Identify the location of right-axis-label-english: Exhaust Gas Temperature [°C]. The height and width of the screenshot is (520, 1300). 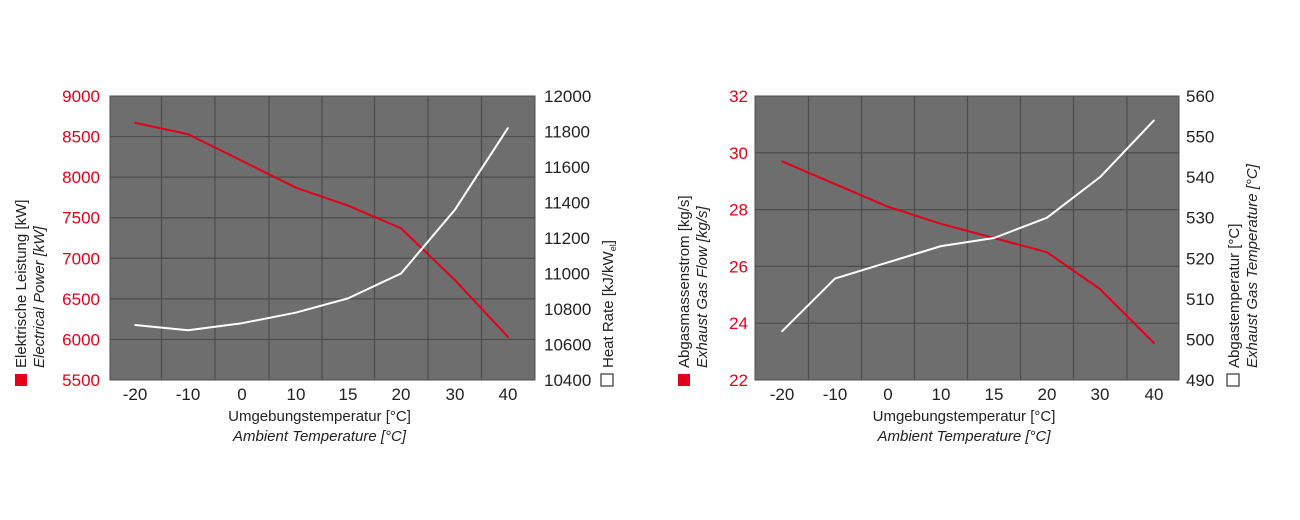
(1252, 265).